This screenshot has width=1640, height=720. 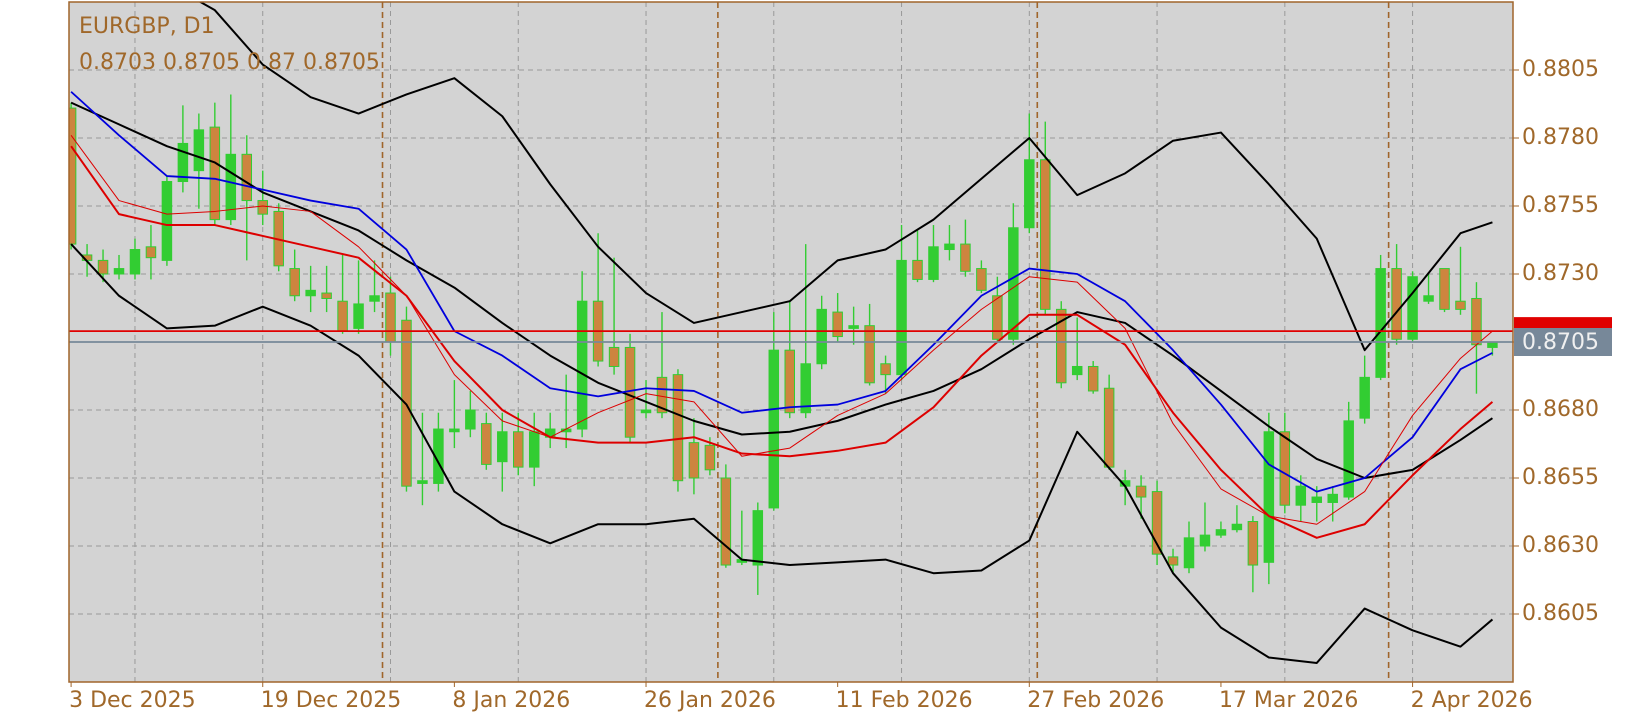 I want to click on chart-title: EURGBP, D1, so click(x=147, y=26).